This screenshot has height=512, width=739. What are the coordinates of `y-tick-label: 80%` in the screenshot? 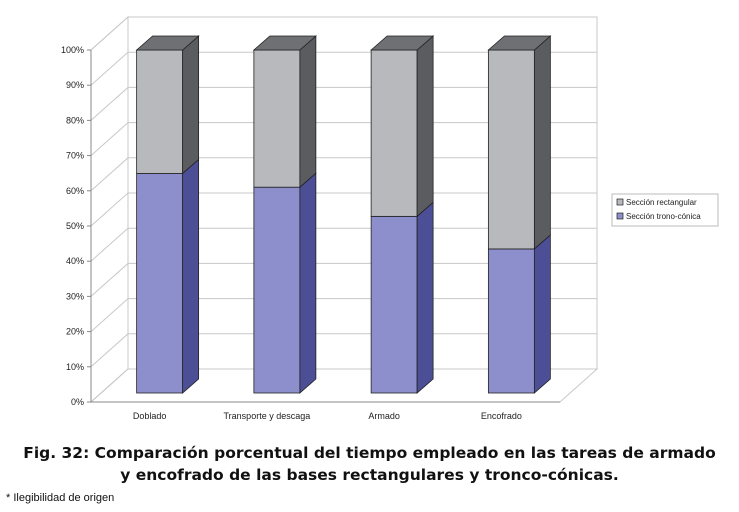 It's located at (75, 120).